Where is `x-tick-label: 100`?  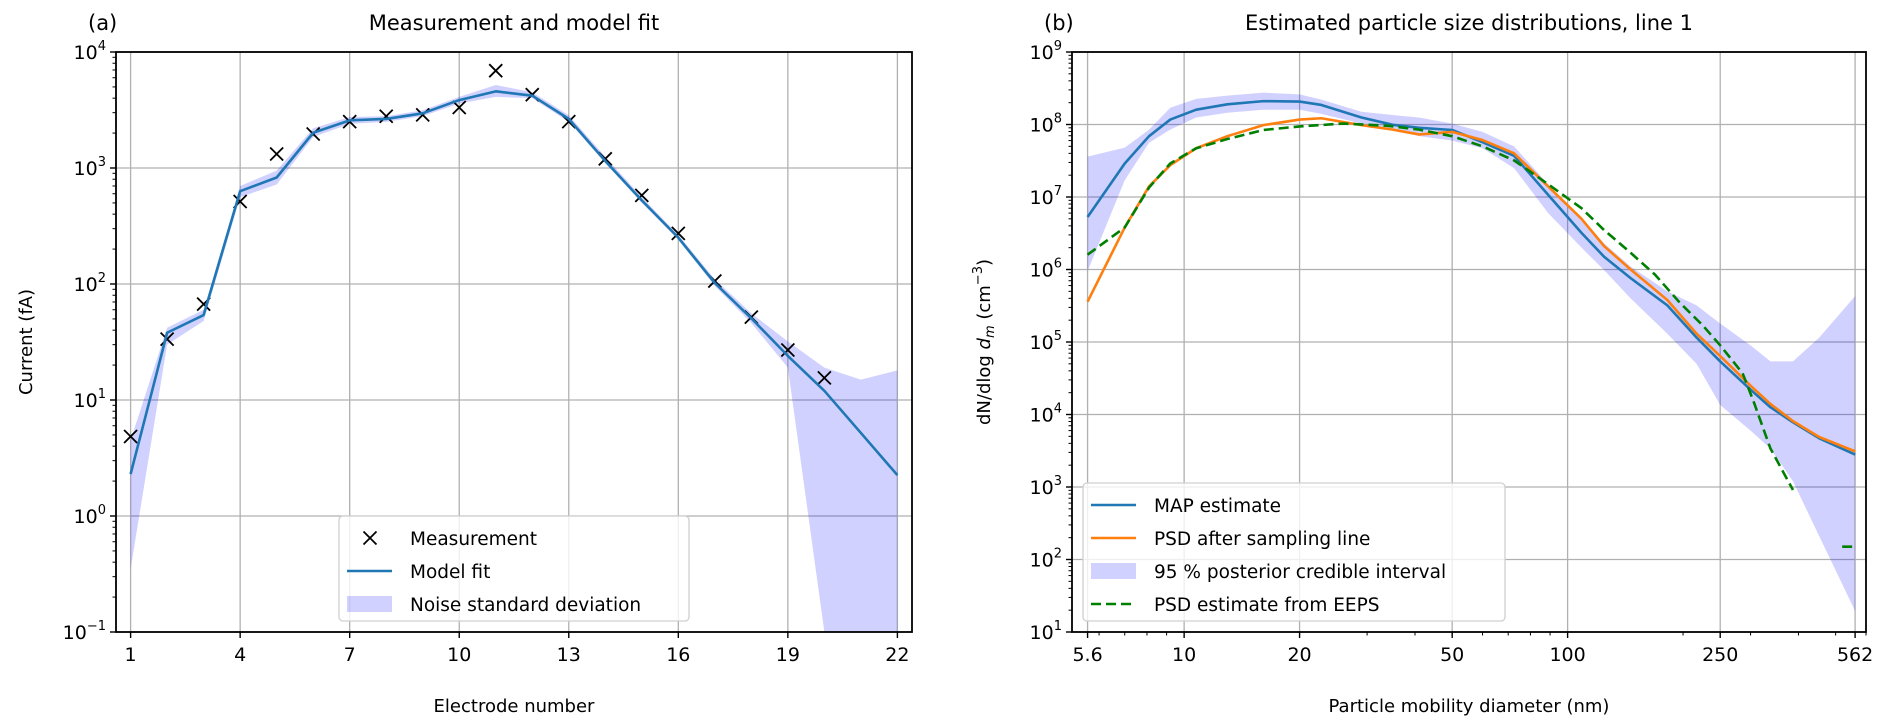
x-tick-label: 100 is located at coordinates (1567, 655).